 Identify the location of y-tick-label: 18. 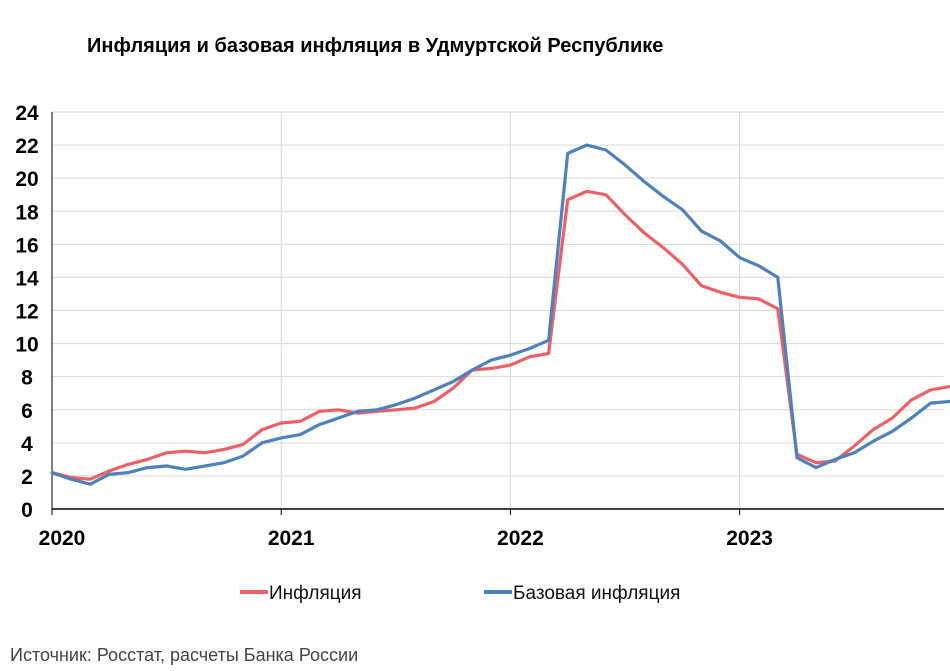
(27, 212).